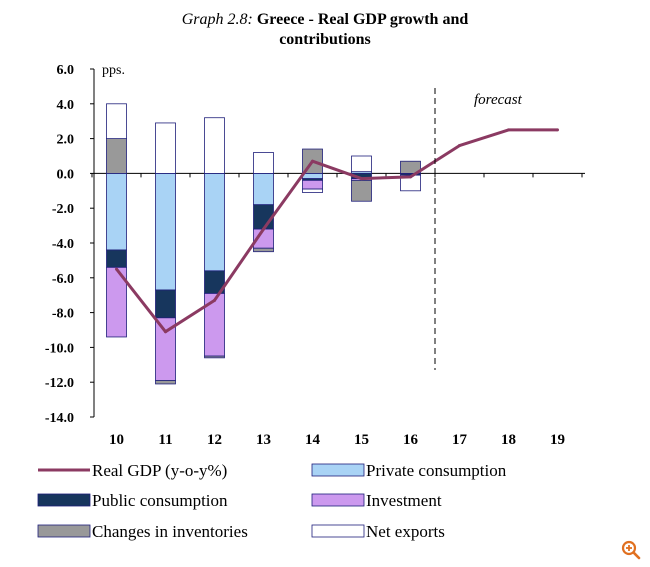 This screenshot has height=567, width=650. What do you see at coordinates (436, 470) in the screenshot?
I see `legend-label-private-consumption: Private consumption` at bounding box center [436, 470].